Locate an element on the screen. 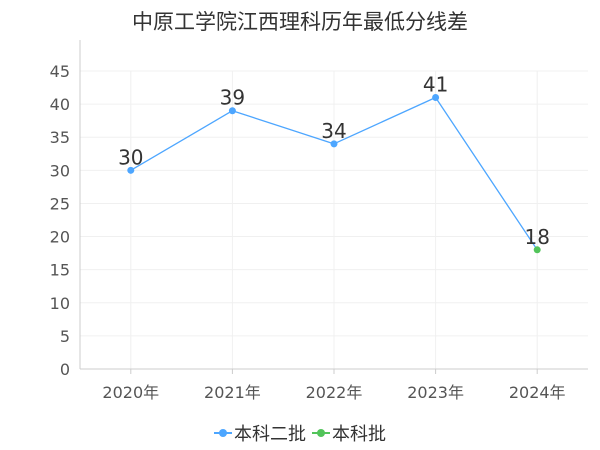  legend-label: 本科批 is located at coordinates (359, 434).